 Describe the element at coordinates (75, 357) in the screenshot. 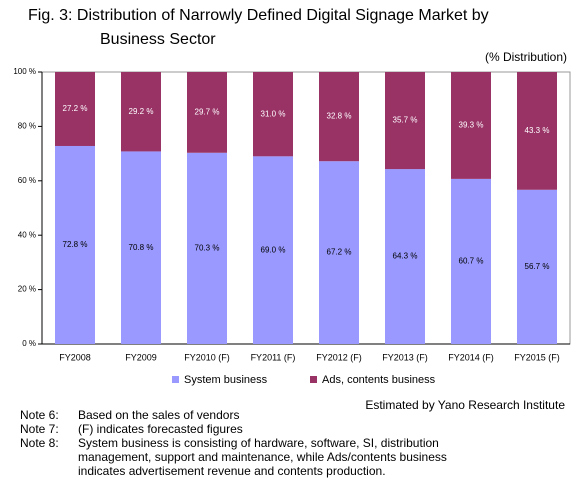

I see `x-tick-label: FY2008` at that location.